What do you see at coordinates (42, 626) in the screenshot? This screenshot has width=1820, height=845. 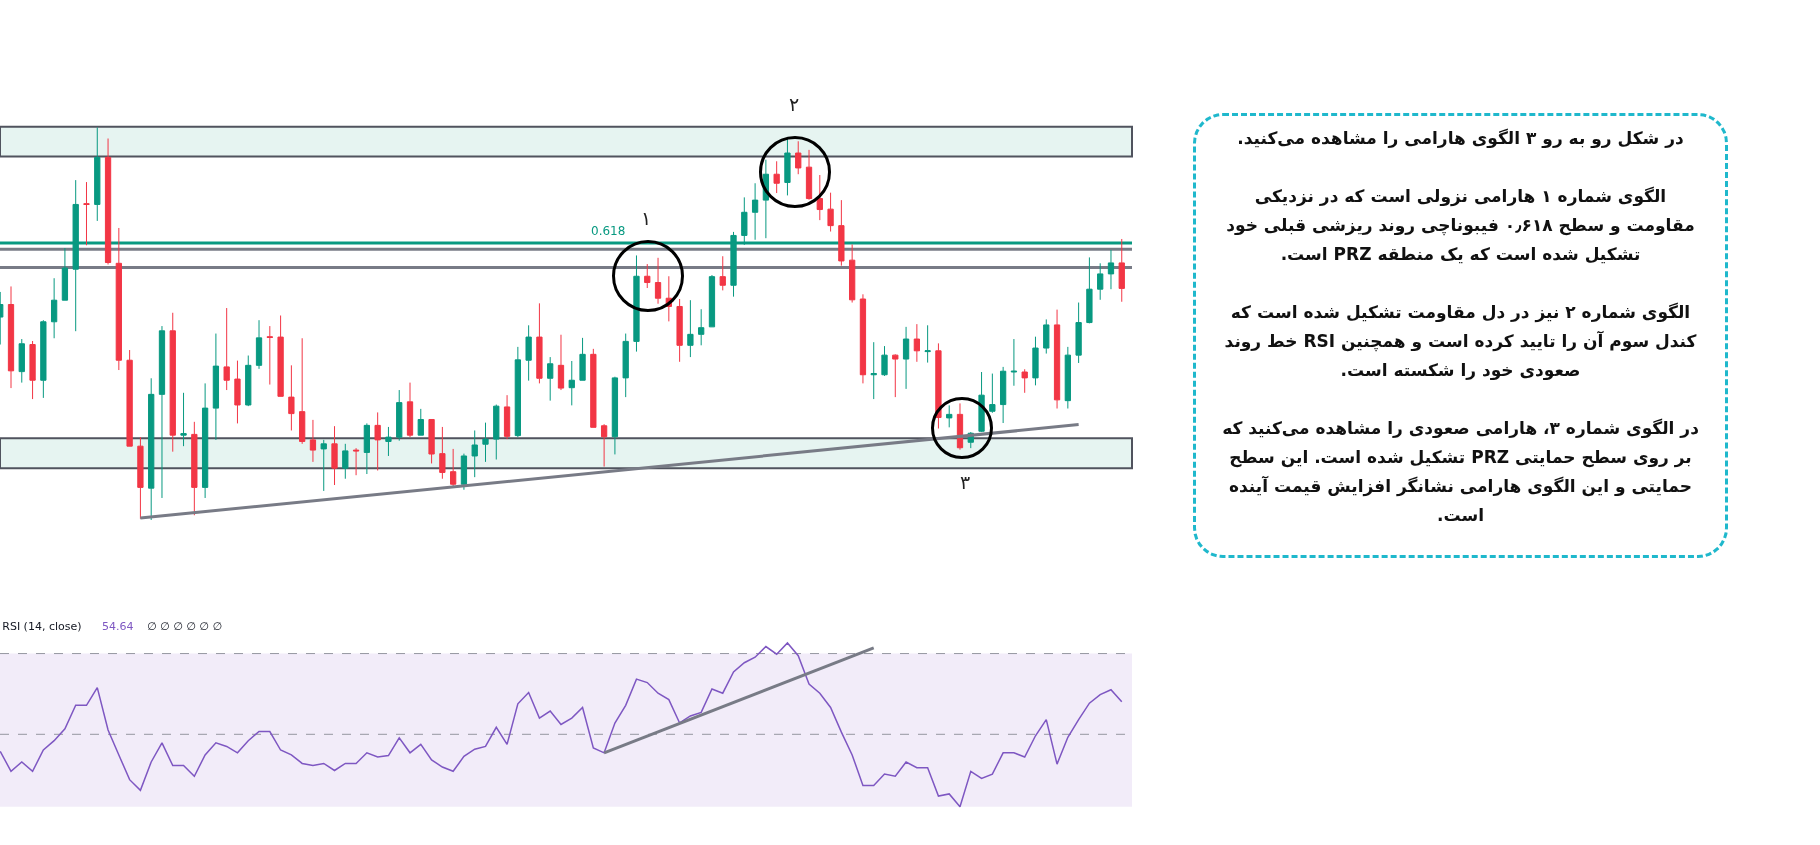 I see `chart-title: RSI (14, close)` at bounding box center [42, 626].